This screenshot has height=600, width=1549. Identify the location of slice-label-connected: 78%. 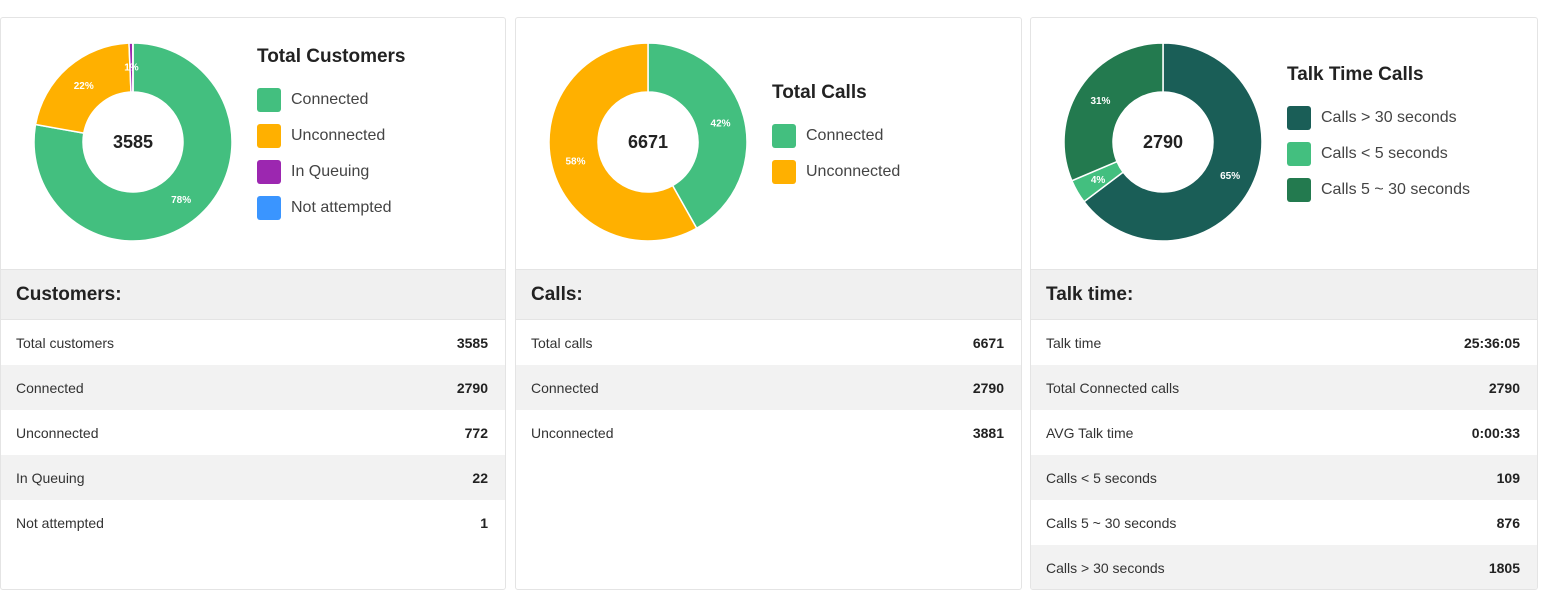
(181, 200).